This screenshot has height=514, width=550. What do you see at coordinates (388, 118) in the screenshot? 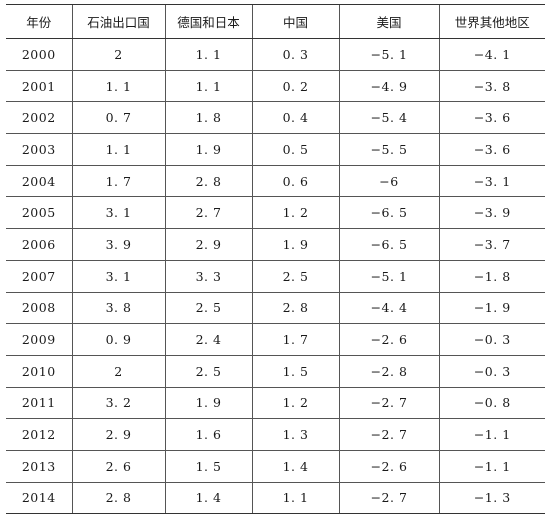
I see `usa-cell: −5. 4` at bounding box center [388, 118].